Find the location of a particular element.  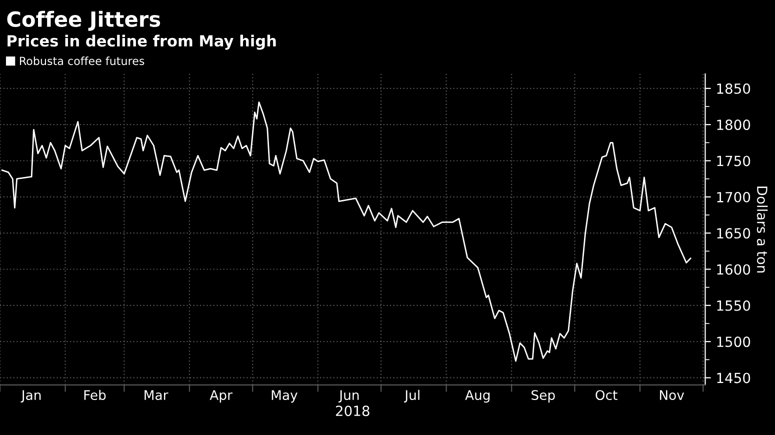

x-tick-label: Aug is located at coordinates (477, 396).